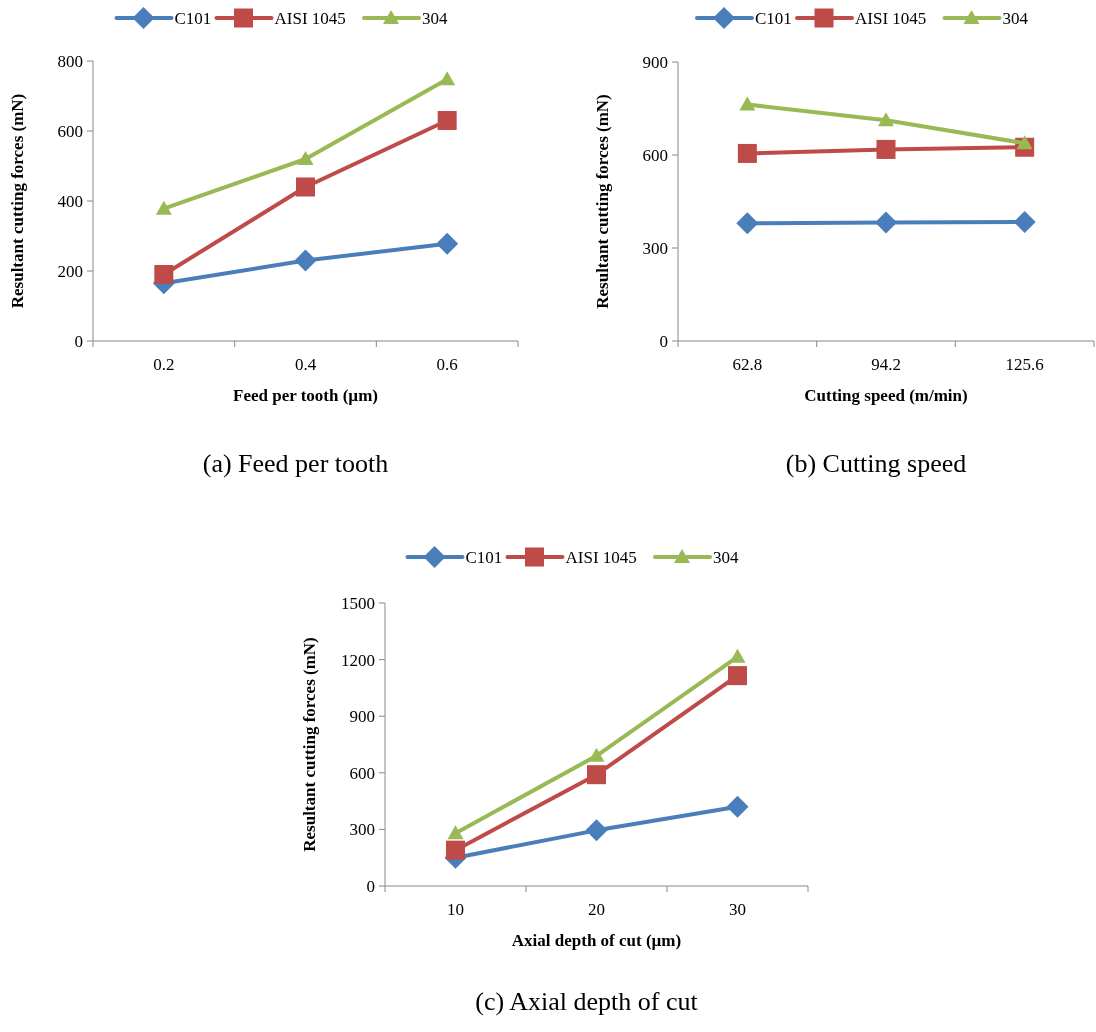  I want to click on x-tick-label: 0.6, so click(447, 364).